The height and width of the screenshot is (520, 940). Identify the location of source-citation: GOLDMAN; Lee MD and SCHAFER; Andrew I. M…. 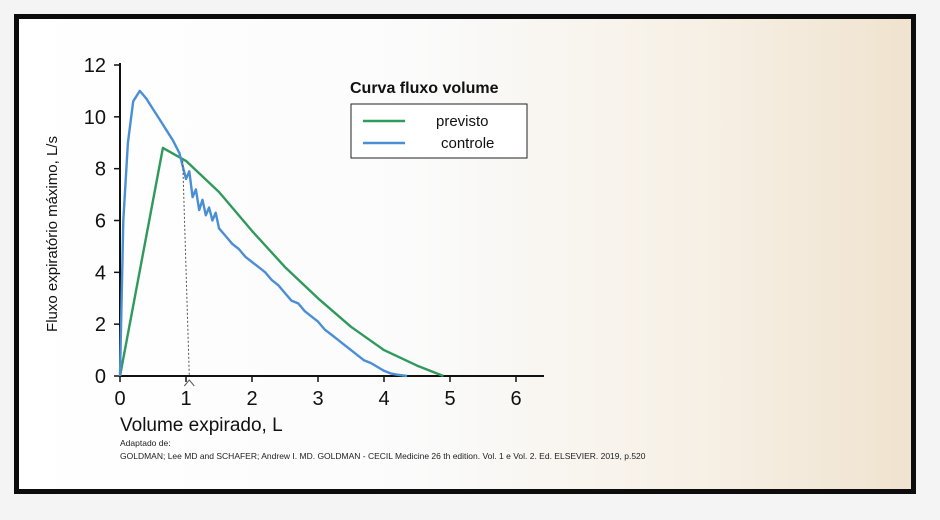
(383, 456).